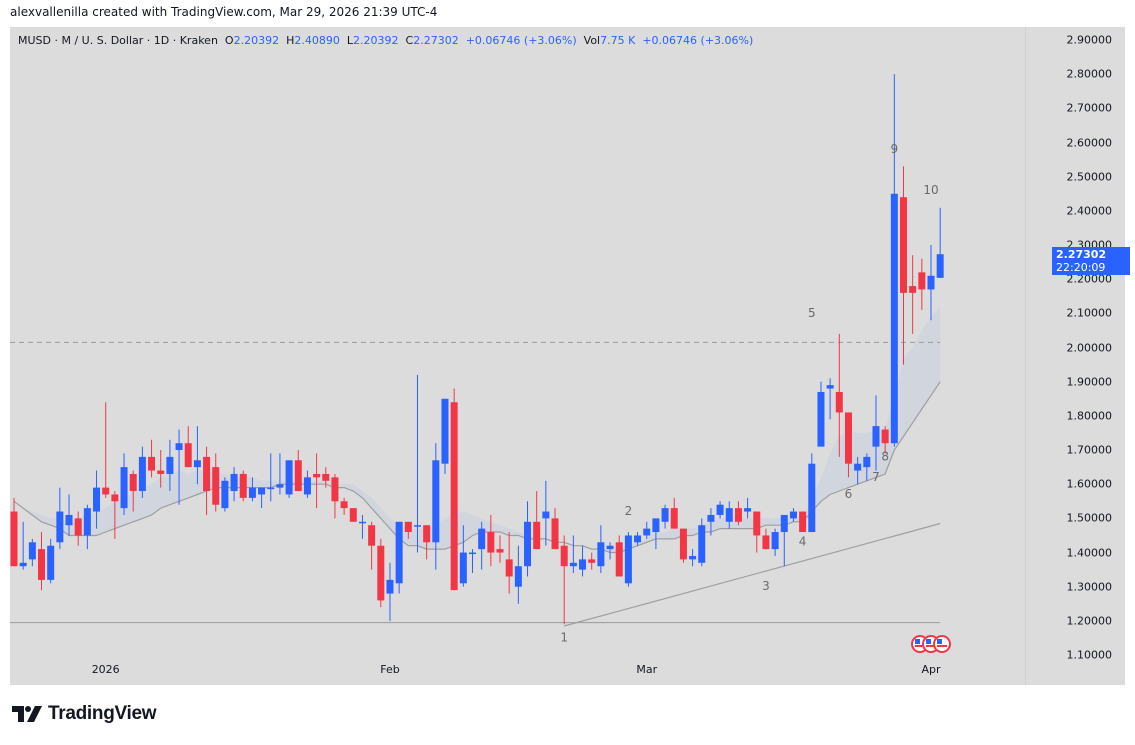  Describe the element at coordinates (376, 40) in the screenshot. I see `low-value: 2.20392` at that location.